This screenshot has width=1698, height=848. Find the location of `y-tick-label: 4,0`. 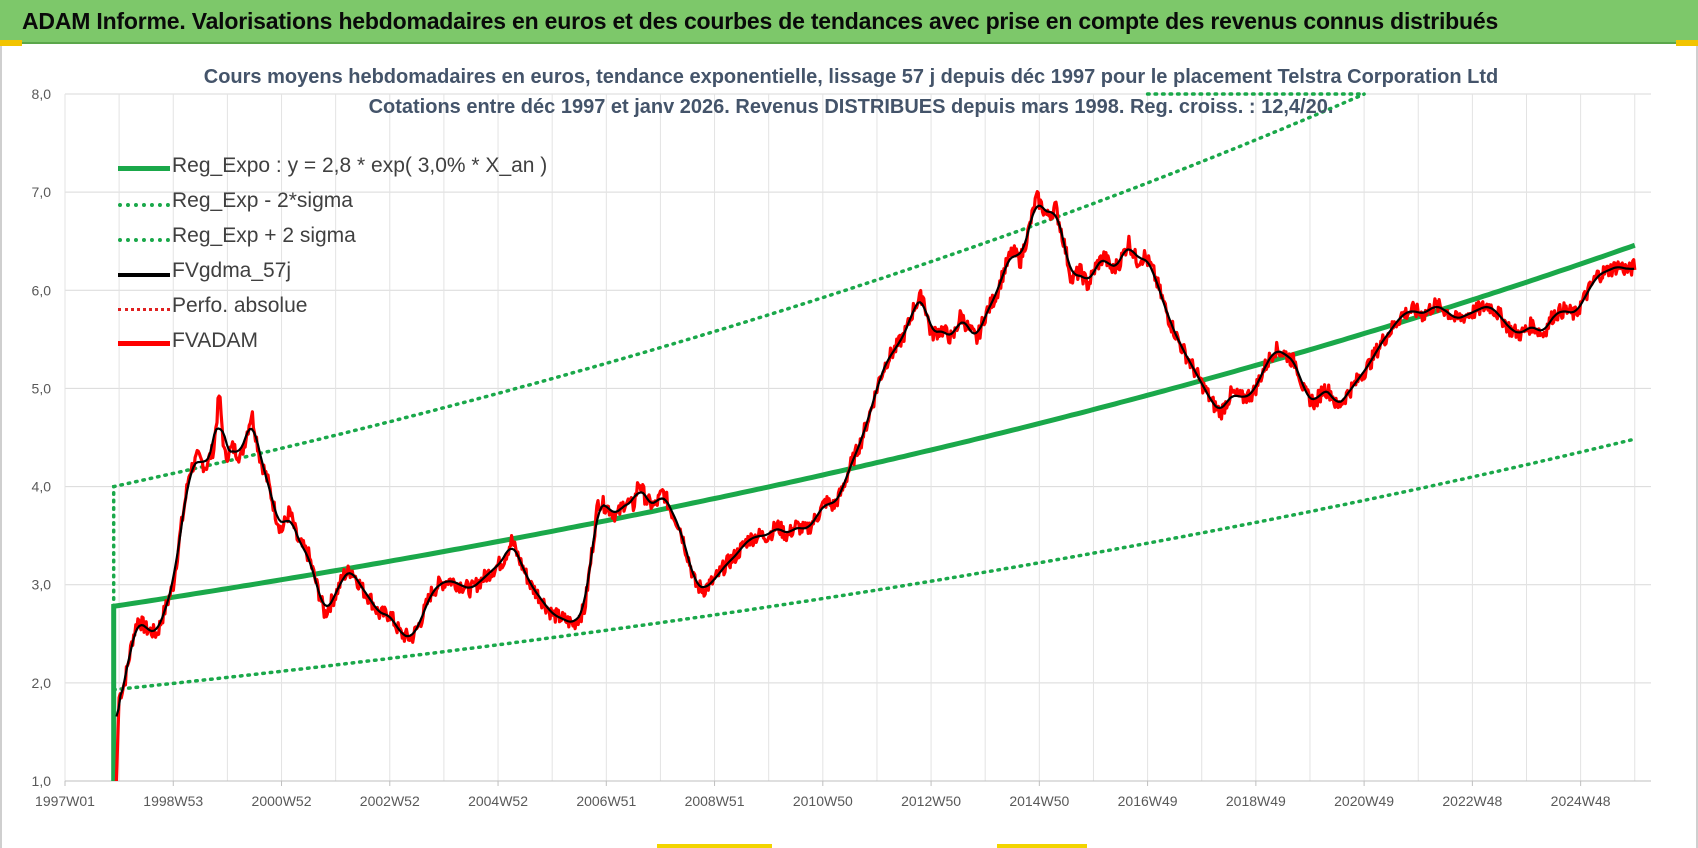

y-tick-label: 4,0 is located at coordinates (42, 487).